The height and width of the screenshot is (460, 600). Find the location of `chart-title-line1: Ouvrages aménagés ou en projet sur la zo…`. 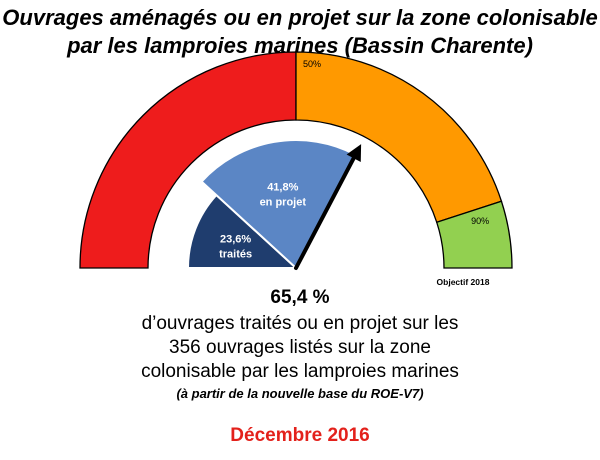

chart-title-line1: Ouvrages aménagés ou en projet sur la zo… is located at coordinates (300, 17).